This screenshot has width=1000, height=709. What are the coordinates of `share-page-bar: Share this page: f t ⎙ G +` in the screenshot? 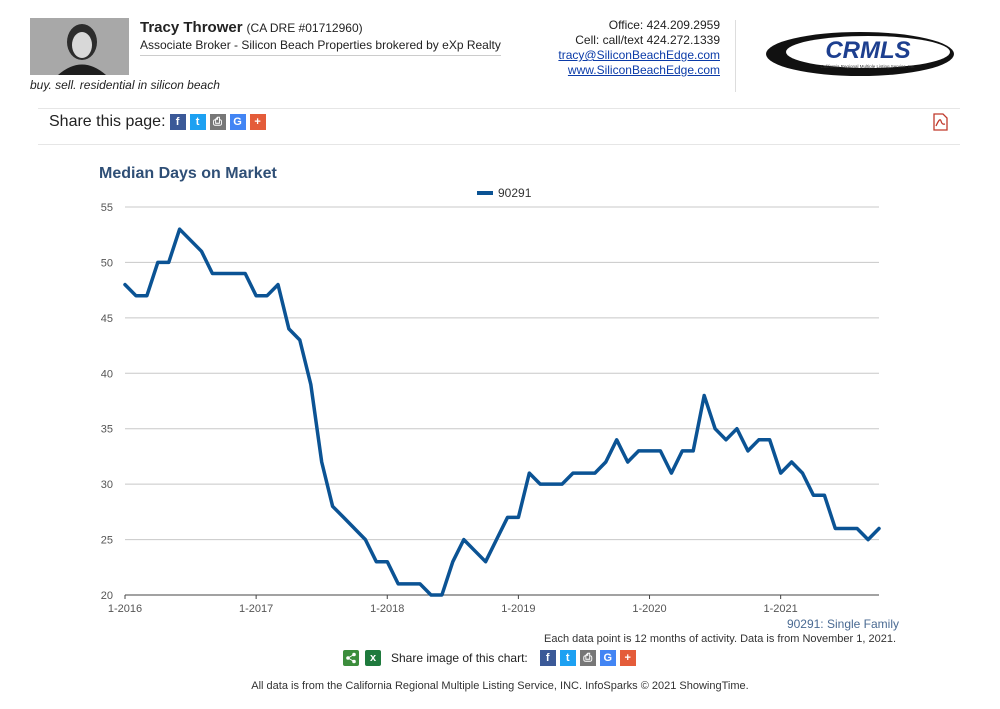 It's located at (157, 122).